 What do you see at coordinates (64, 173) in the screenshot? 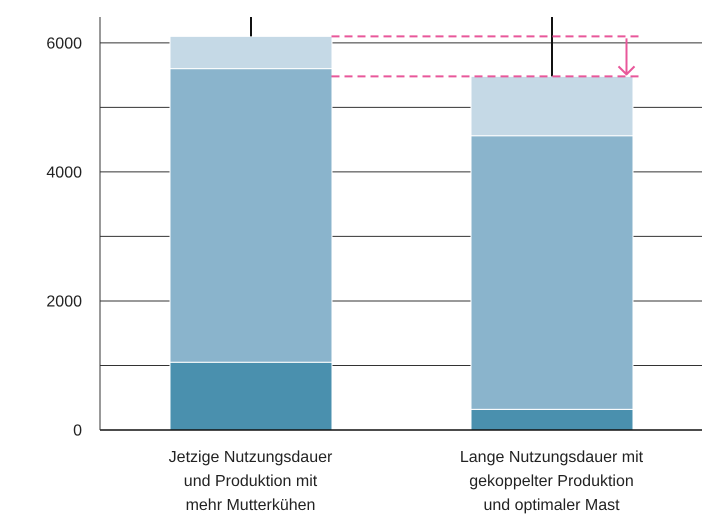
I see `y-tick-label: 4000` at bounding box center [64, 173].